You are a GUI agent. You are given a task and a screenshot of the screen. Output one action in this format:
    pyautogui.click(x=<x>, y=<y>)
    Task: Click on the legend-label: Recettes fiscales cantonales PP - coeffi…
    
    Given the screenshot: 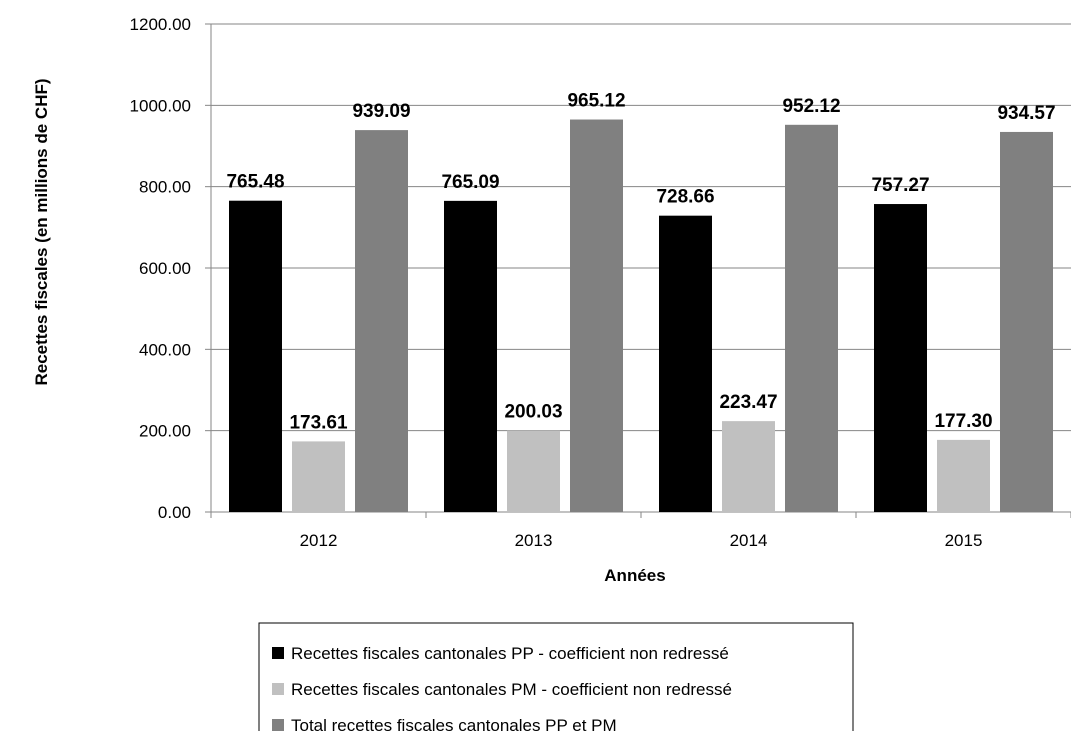 What is the action you would take?
    pyautogui.click(x=510, y=653)
    